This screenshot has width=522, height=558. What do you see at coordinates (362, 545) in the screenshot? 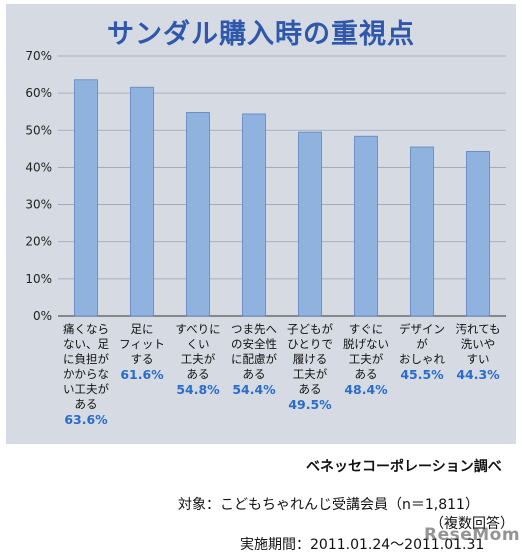
I see `period-note: 実施期間：2011.01.24〜2011.01.31` at bounding box center [362, 545].